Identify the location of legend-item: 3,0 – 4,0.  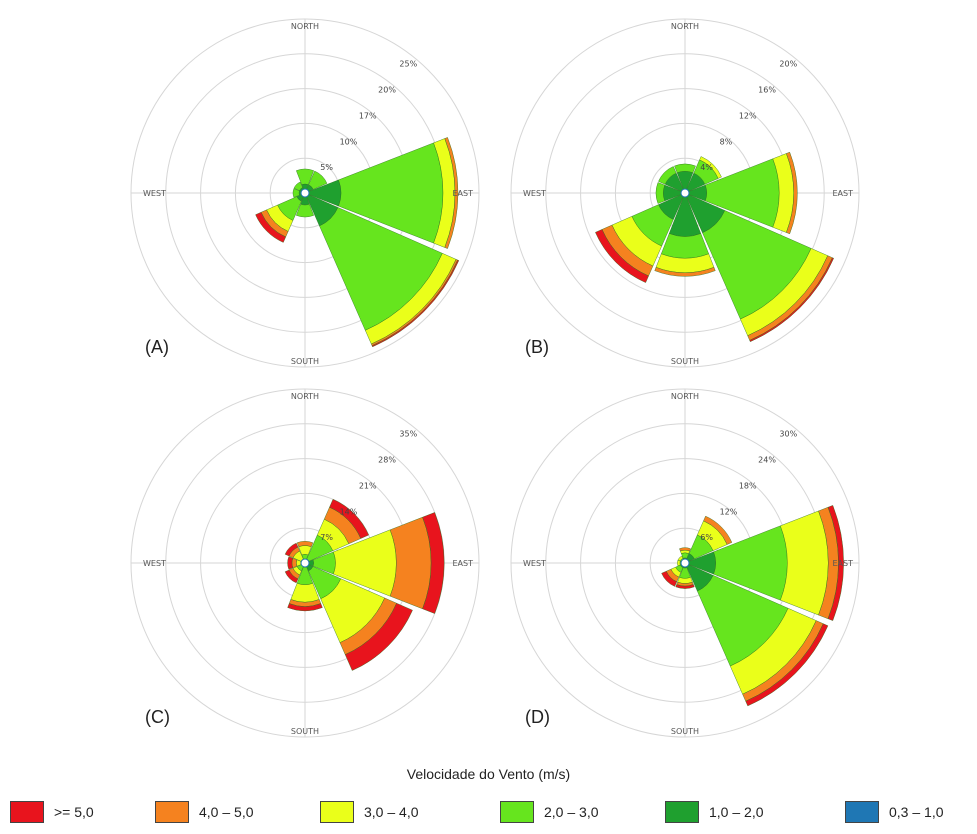
(369, 812).